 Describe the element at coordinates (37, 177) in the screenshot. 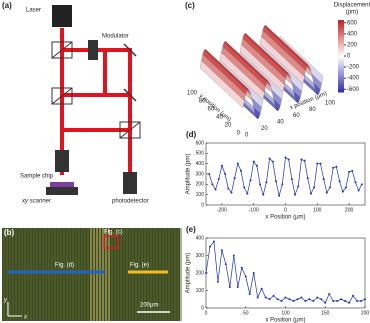

I see `label: Sample chip` at that location.